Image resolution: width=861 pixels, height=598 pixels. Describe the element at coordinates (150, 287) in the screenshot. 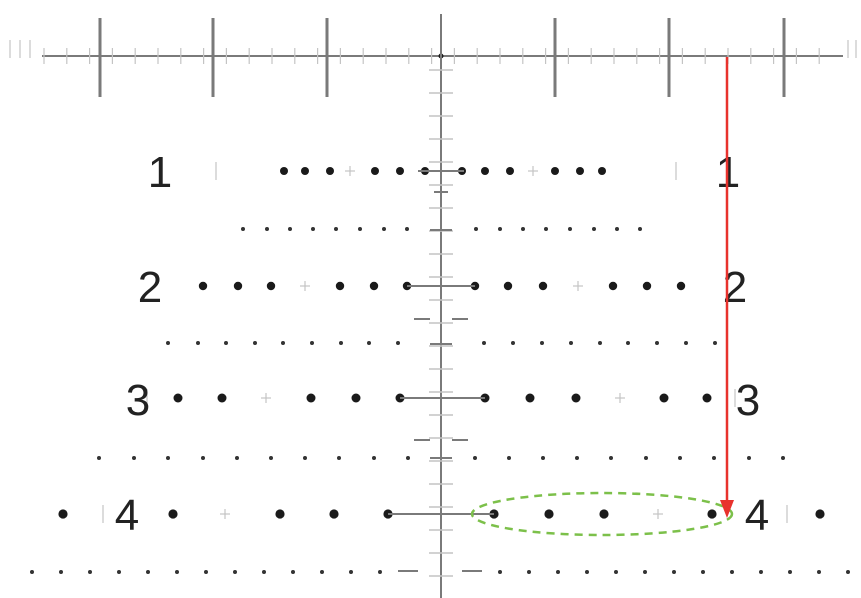

I see `row-2-left-label: 2` at that location.